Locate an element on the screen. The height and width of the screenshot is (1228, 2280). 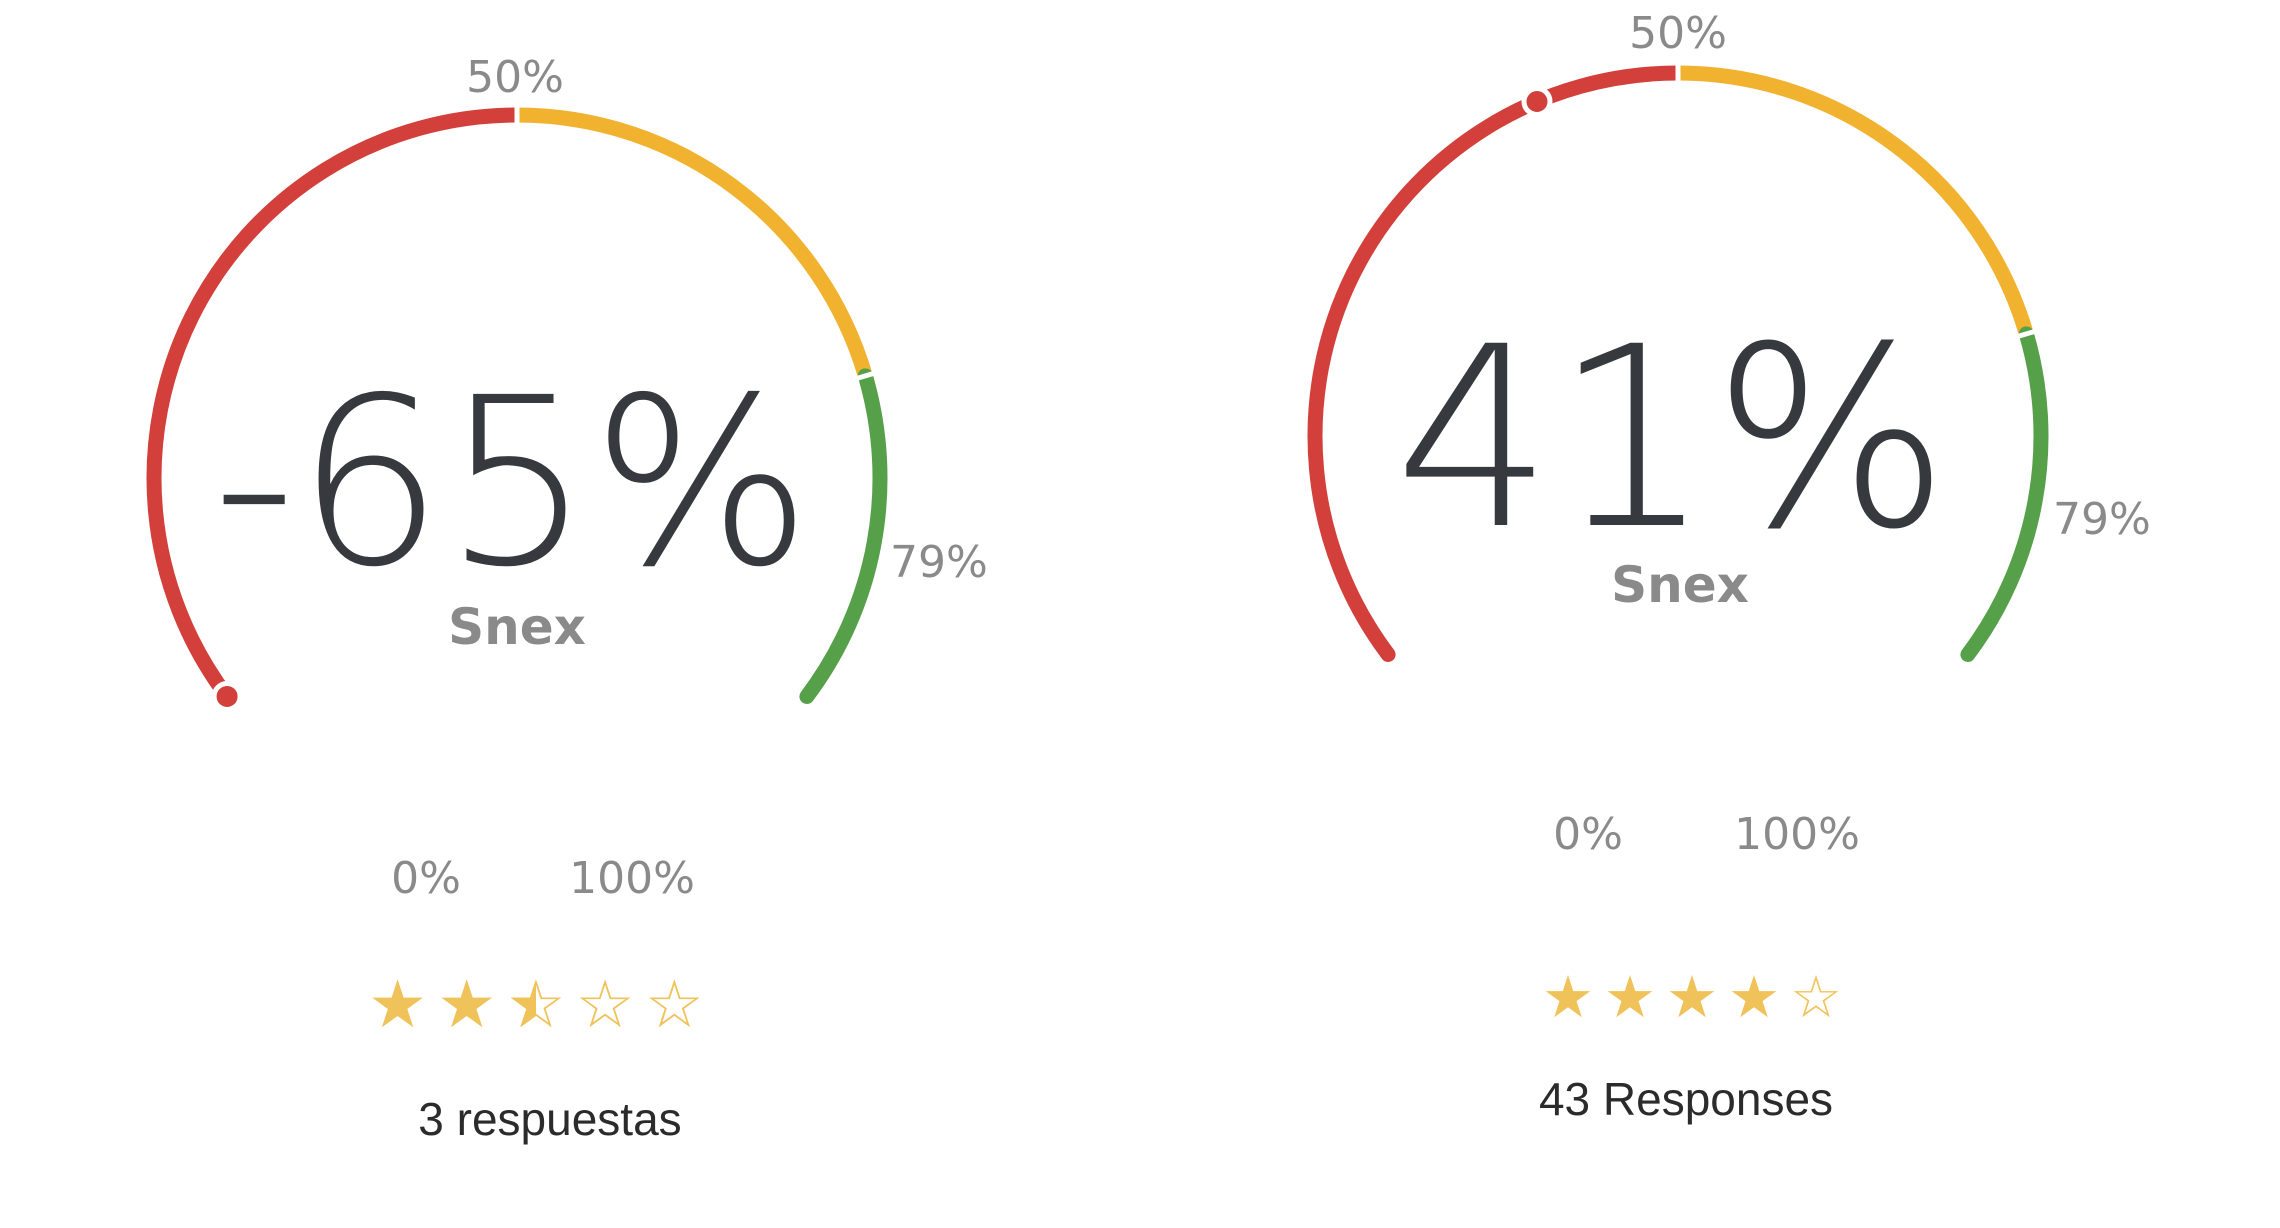
gauge-1-caption: Snex is located at coordinates (517, 627).